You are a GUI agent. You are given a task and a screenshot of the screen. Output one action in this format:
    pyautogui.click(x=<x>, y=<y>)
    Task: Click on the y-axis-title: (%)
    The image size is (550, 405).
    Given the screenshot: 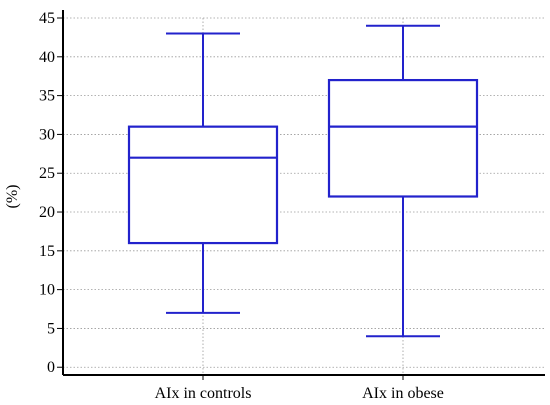 What is the action you would take?
    pyautogui.click(x=12, y=197)
    